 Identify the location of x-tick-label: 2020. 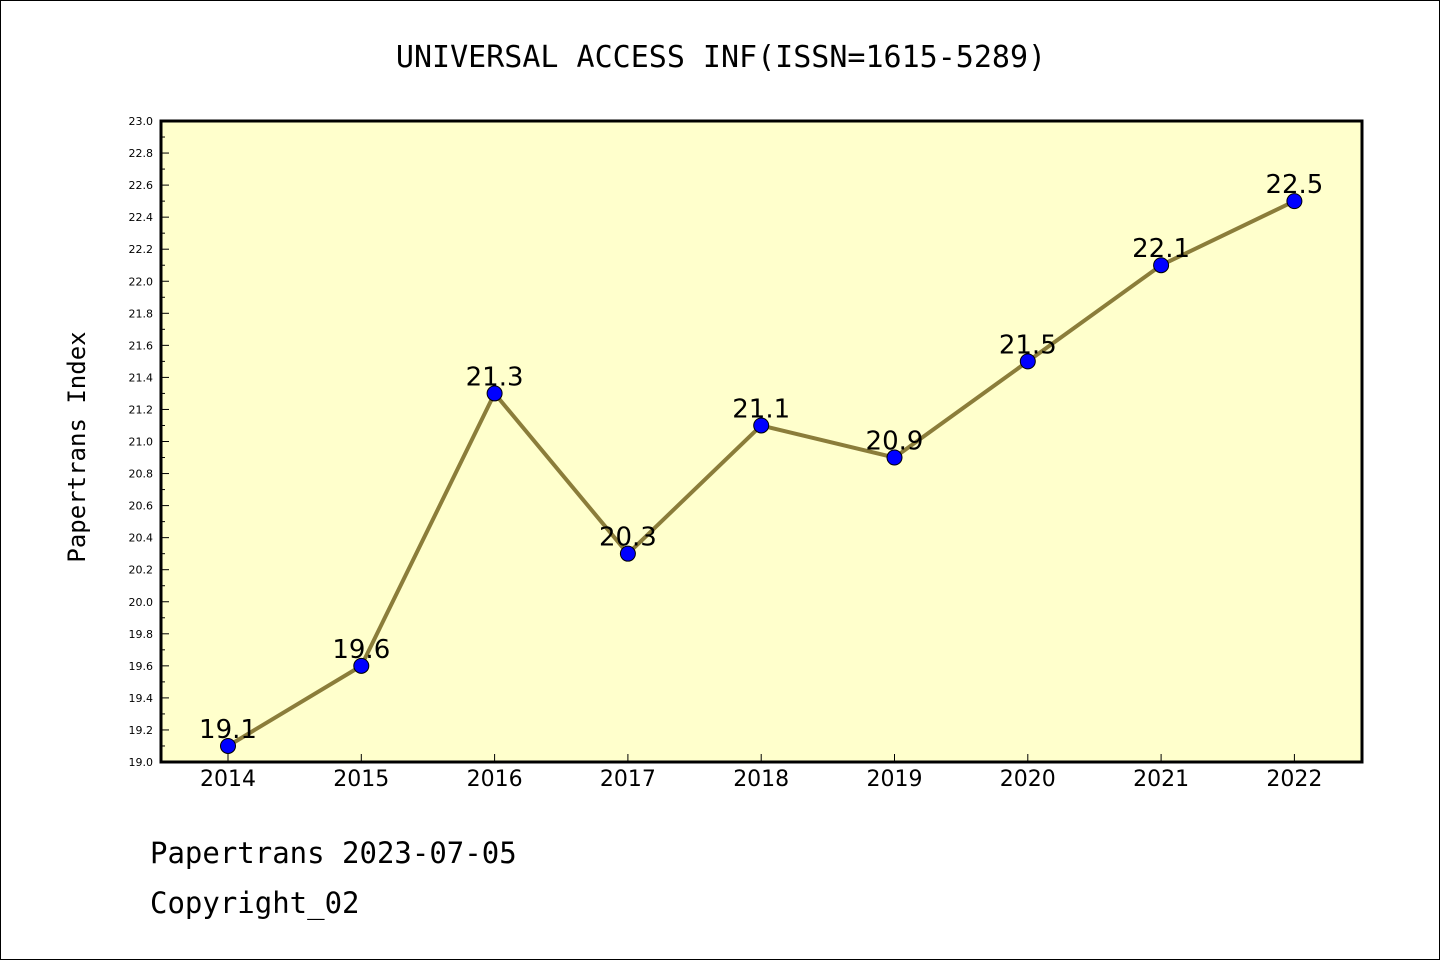
(1028, 779).